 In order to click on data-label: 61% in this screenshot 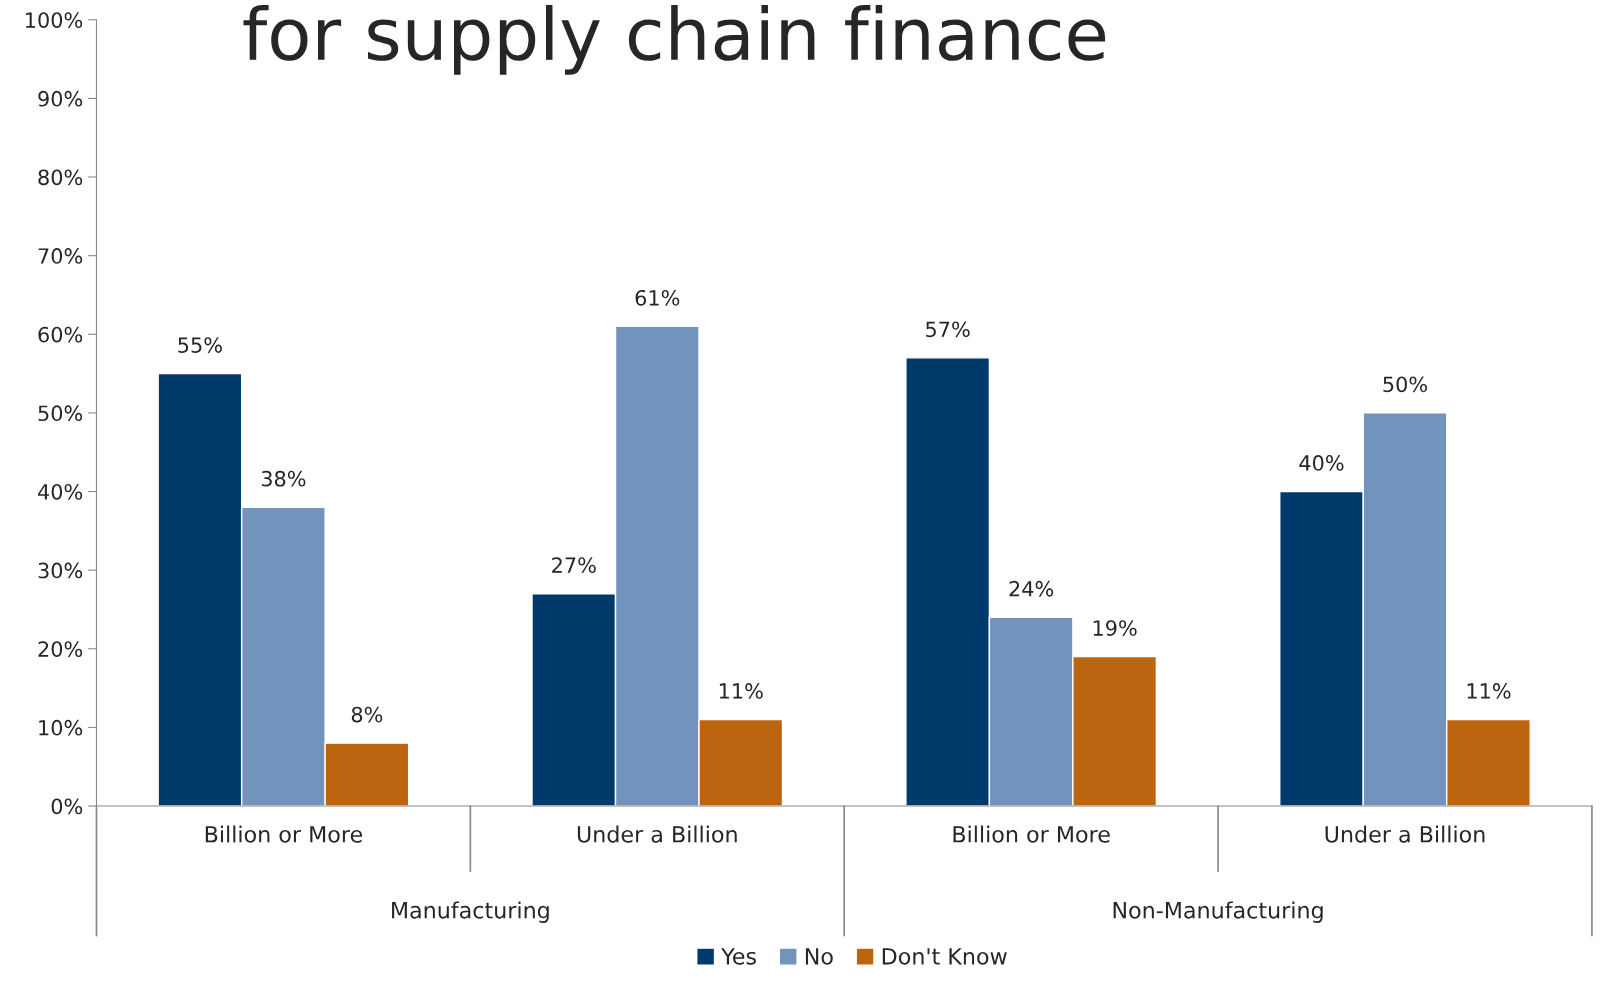, I will do `click(657, 297)`.